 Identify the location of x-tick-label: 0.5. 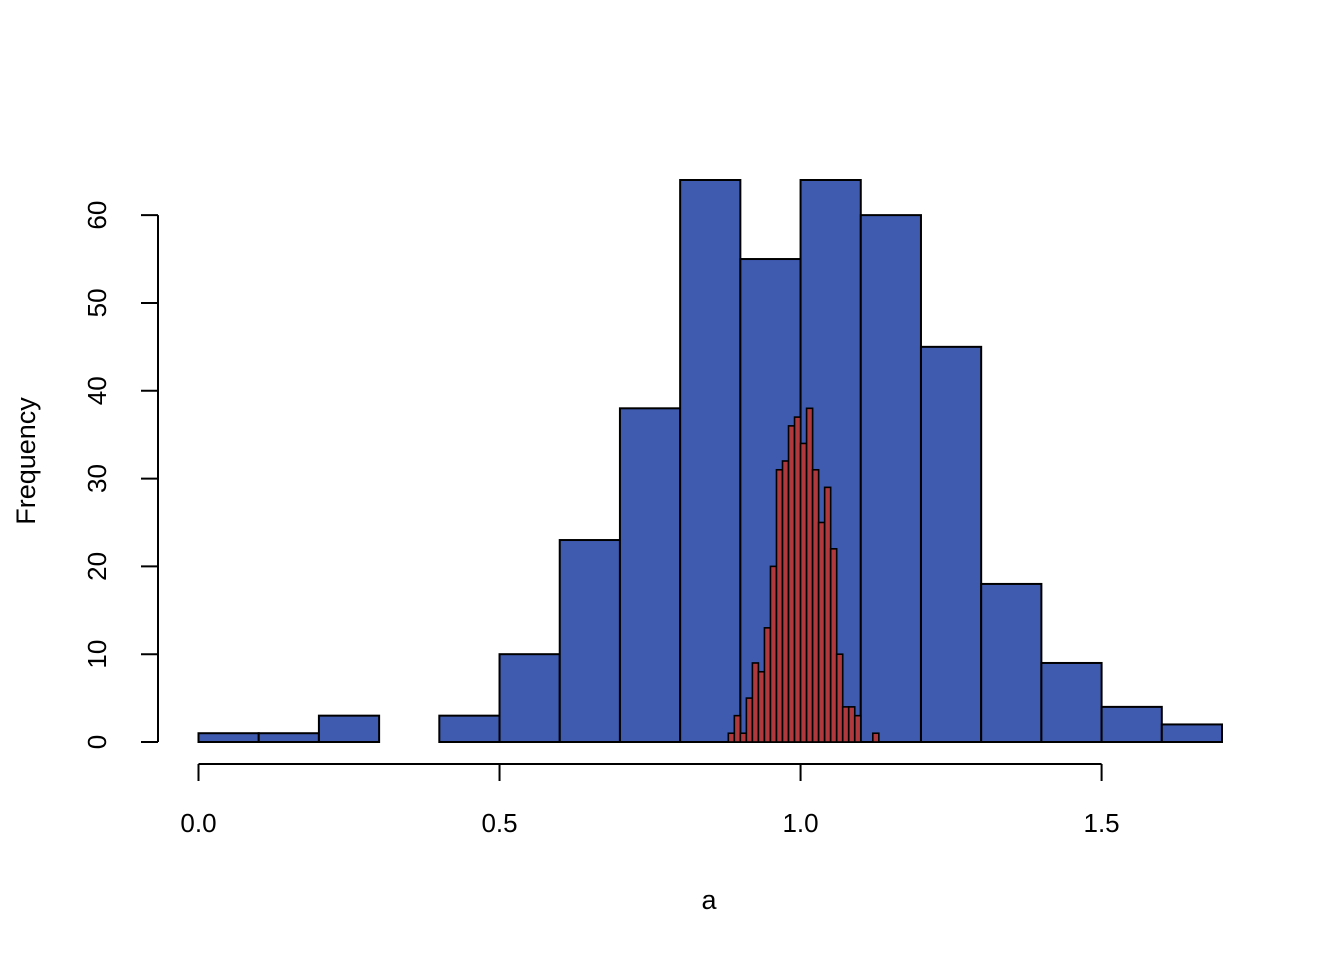
(499, 823).